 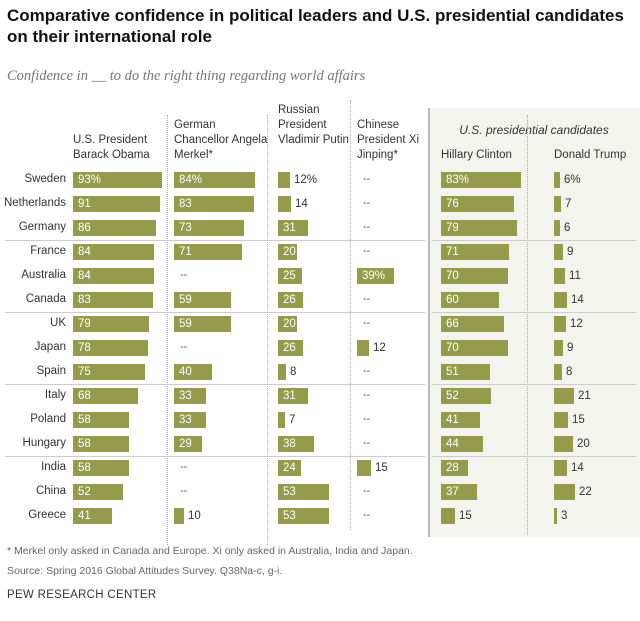 What do you see at coordinates (185, 324) in the screenshot?
I see `data-label: 59` at bounding box center [185, 324].